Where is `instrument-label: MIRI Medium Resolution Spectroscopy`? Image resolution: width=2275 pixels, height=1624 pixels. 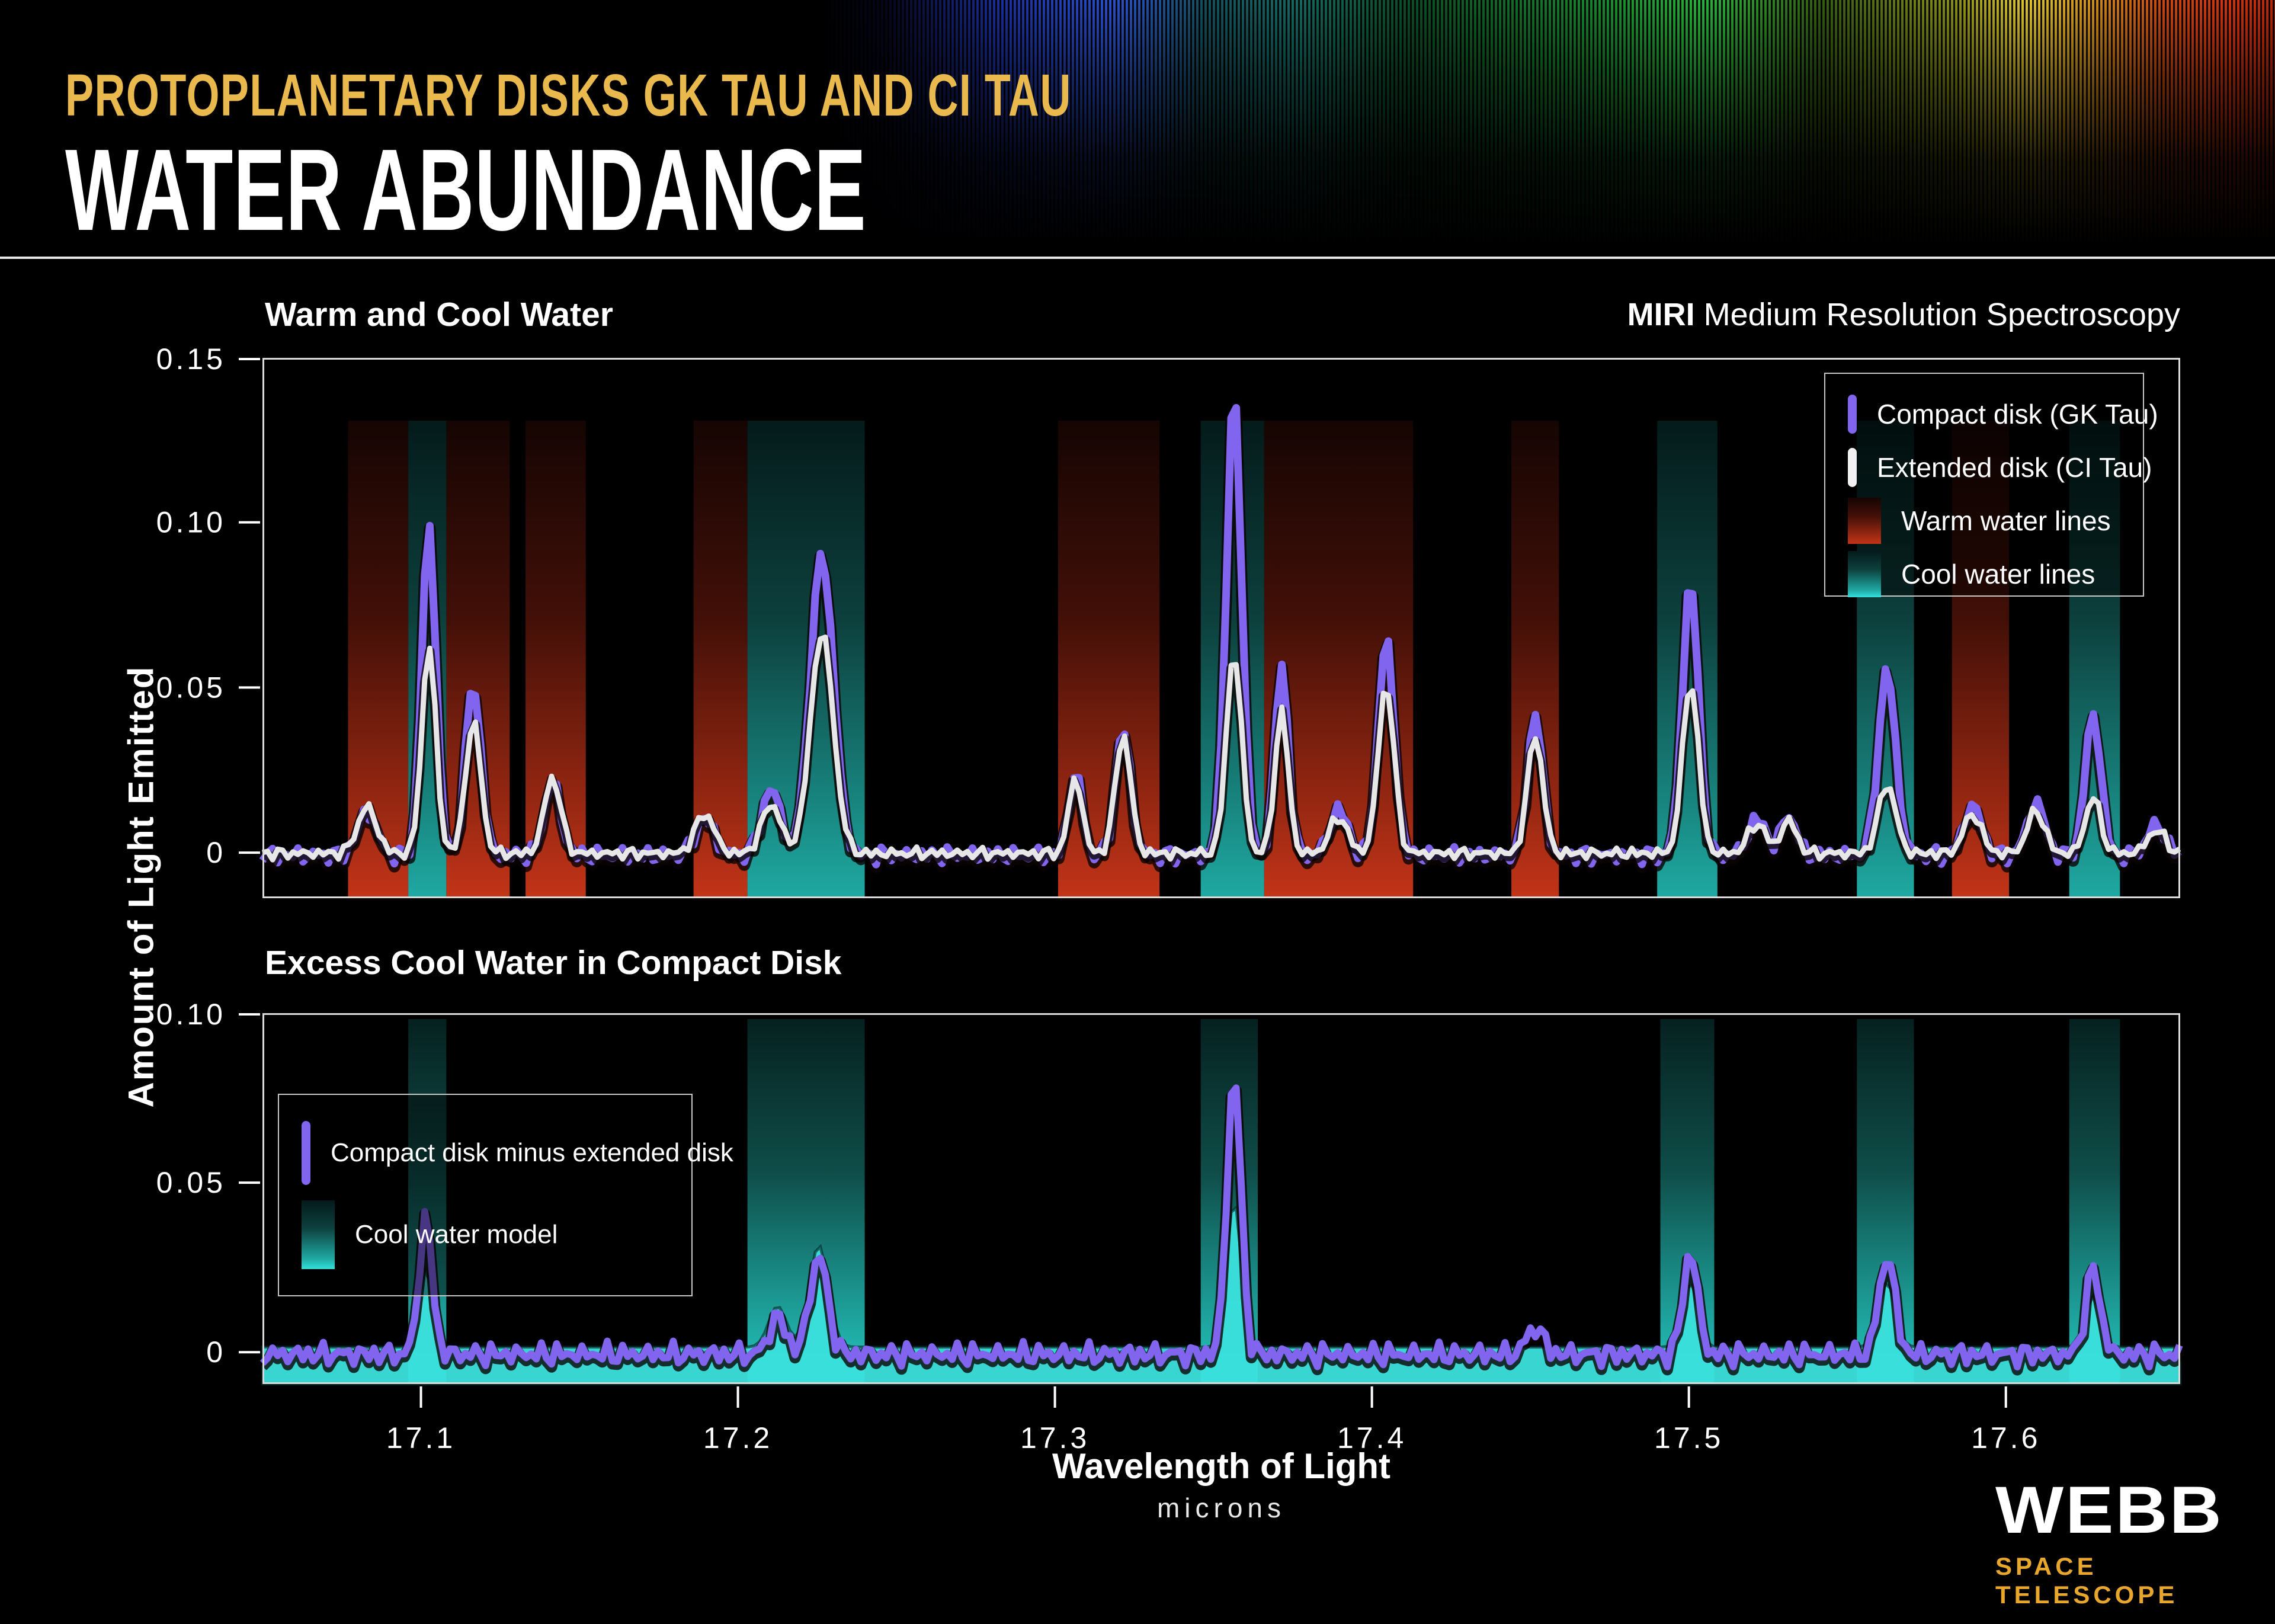
instrument-label: MIRI Medium Resolution Spectroscopy is located at coordinates (1903, 315).